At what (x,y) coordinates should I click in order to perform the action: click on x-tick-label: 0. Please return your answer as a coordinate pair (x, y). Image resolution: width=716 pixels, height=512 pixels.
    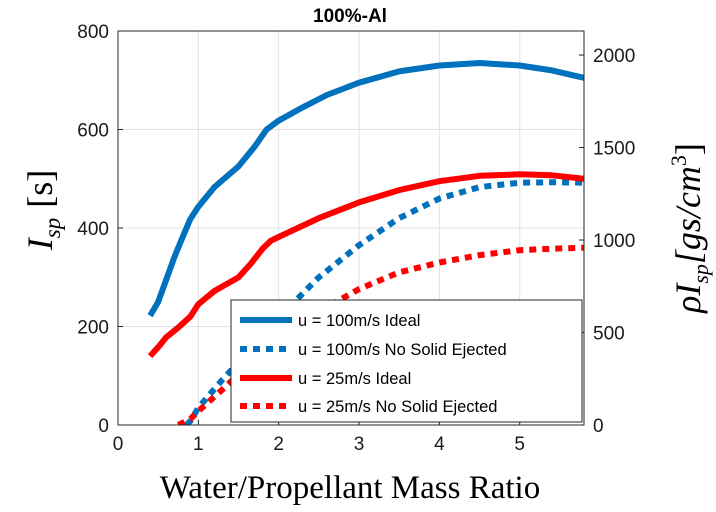
    Looking at the image, I should click on (118, 444).